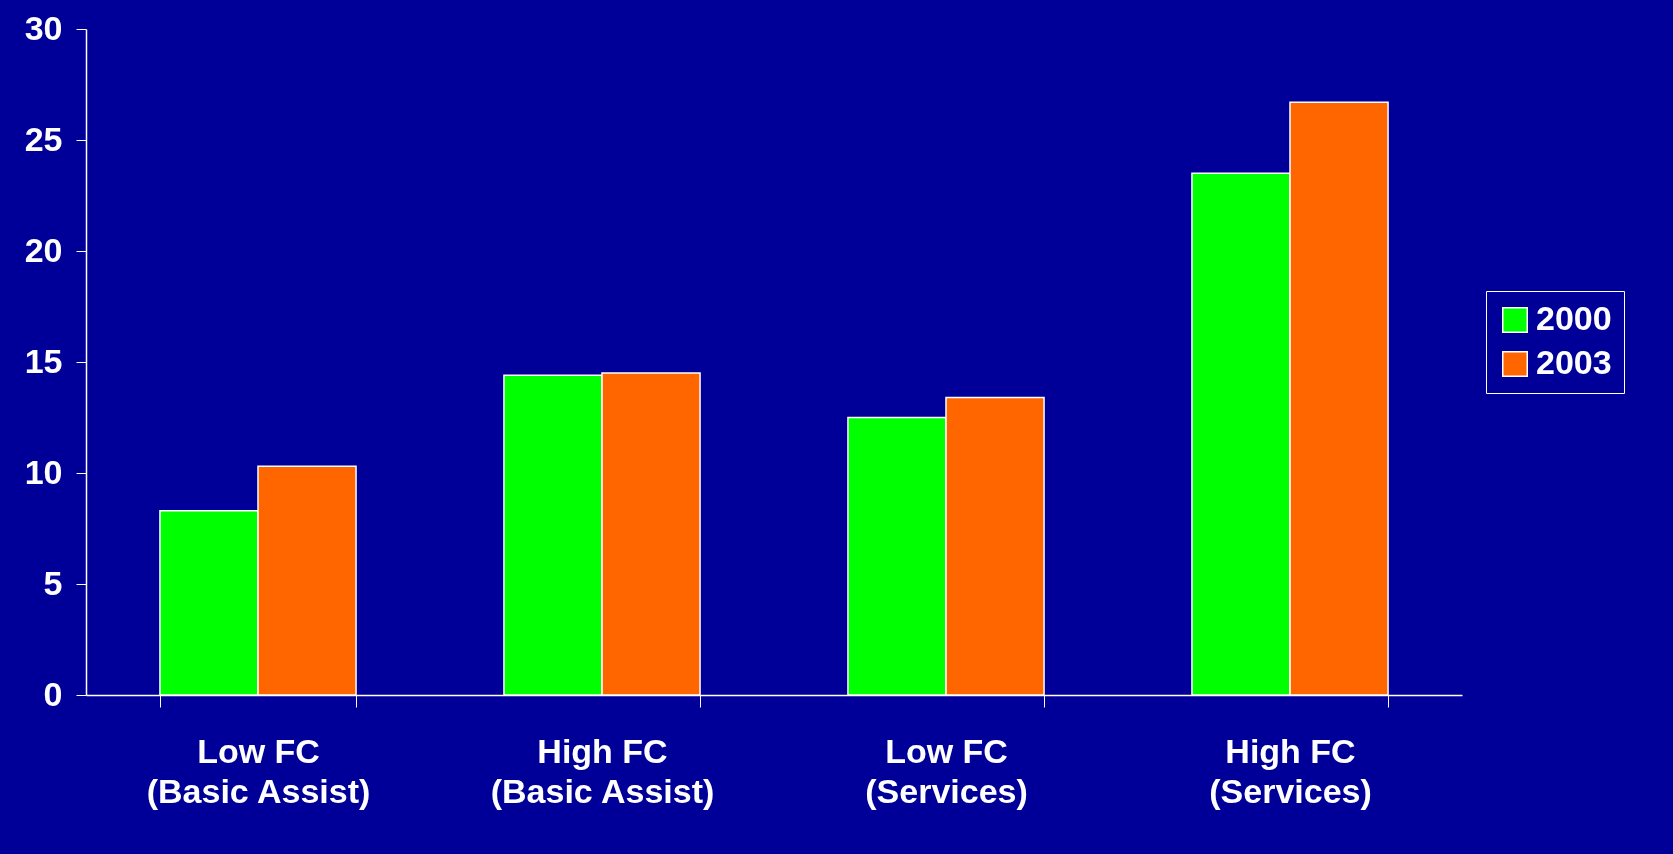 This screenshot has width=1673, height=854. Describe the element at coordinates (43, 360) in the screenshot. I see `y-tick-label: 15` at that location.